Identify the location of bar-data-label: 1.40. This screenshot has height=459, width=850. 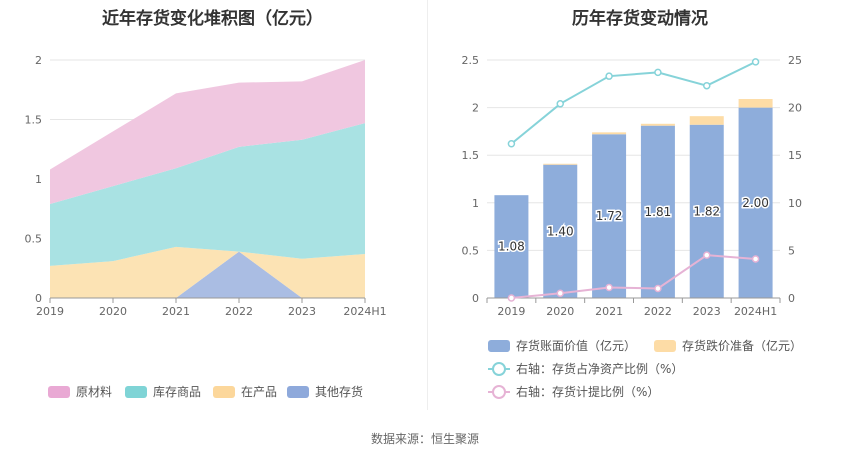
(560, 231).